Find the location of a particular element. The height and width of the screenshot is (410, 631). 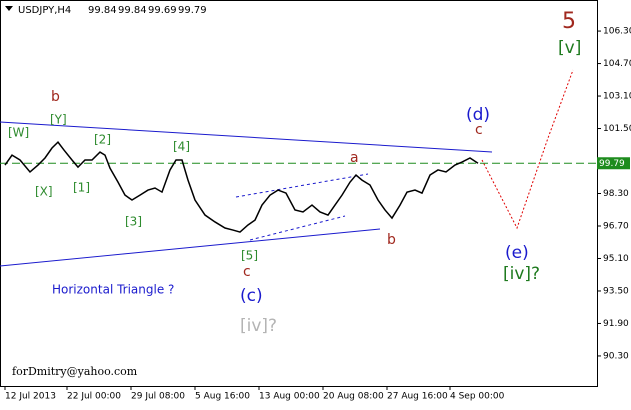

y-tick-label: 103.10 is located at coordinates (617, 97).